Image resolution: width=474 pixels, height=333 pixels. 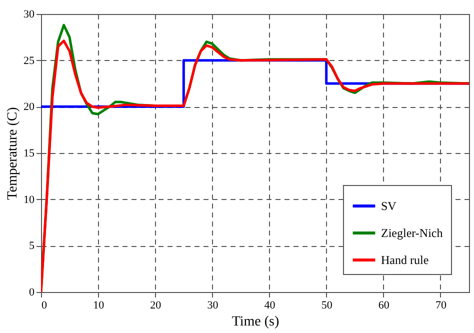 I want to click on x-axis-title: Time (s), so click(x=256, y=322).